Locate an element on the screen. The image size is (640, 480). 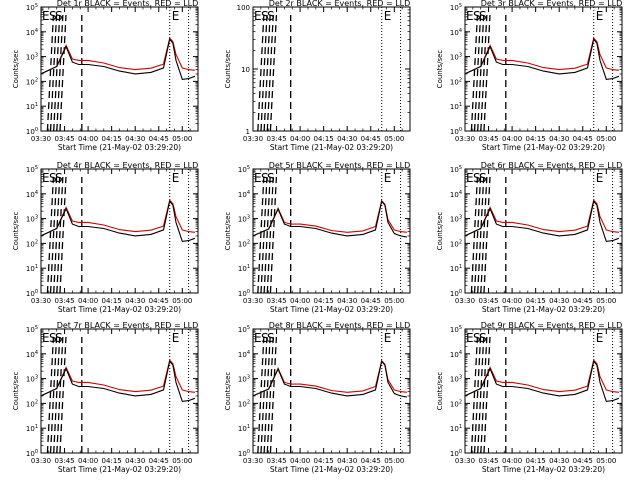
panel-title: Det 3r BLACK = Events, RED = LLD is located at coordinates (552, 4).